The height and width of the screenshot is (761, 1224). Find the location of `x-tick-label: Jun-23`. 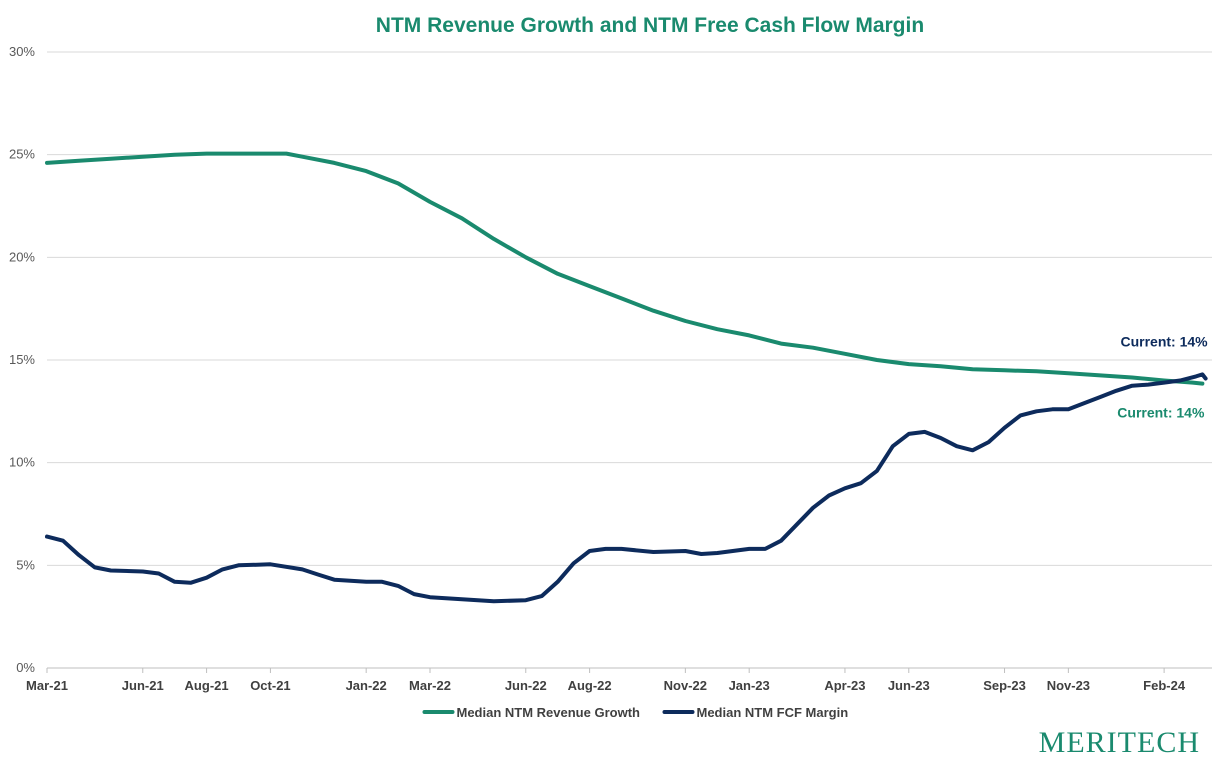

x-tick-label: Jun-23 is located at coordinates (909, 685).